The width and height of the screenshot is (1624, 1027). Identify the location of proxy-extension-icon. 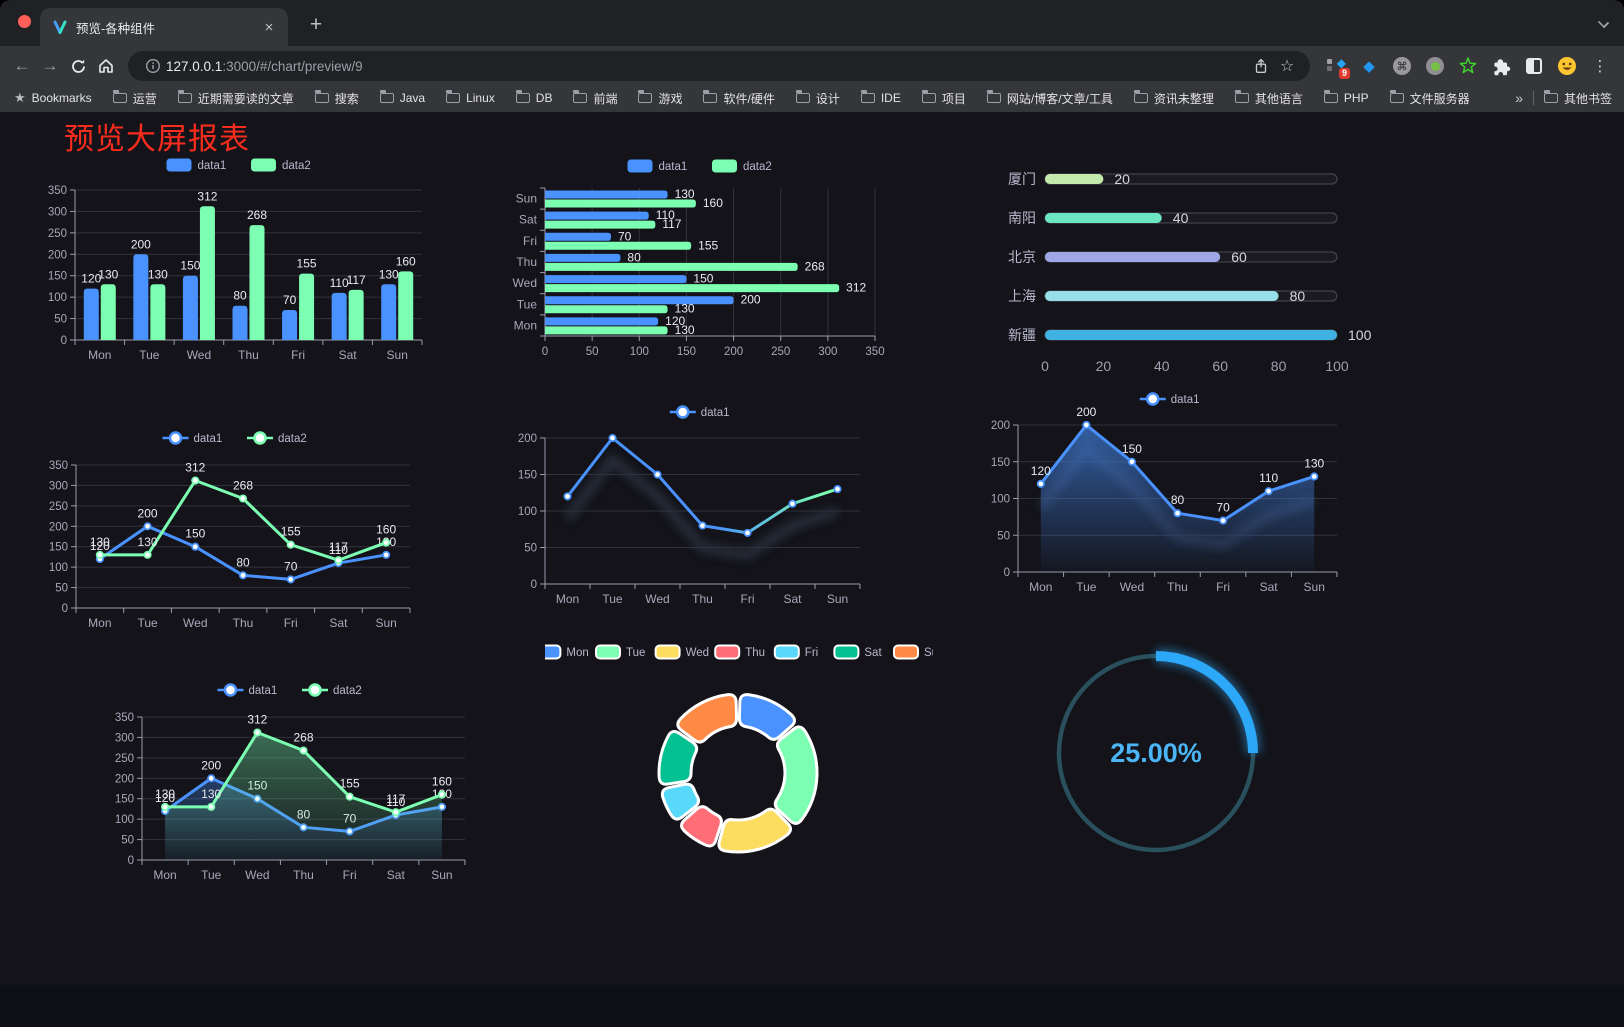
(1435, 66).